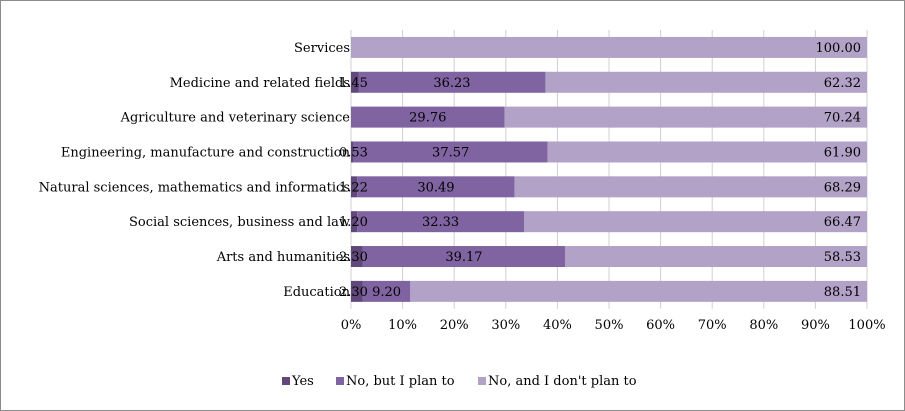  What do you see at coordinates (351, 325) in the screenshot?
I see `x-tick-label: 0%` at bounding box center [351, 325].